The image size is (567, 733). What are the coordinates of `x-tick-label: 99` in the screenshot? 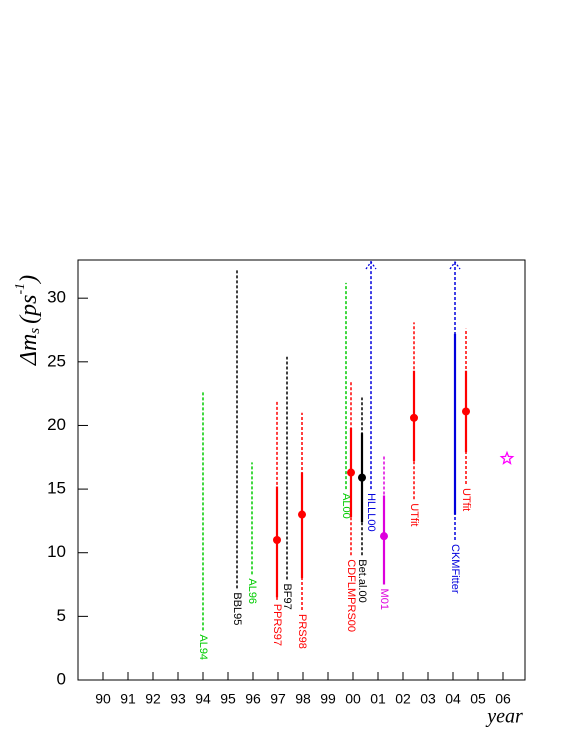 It's located at (328, 699).